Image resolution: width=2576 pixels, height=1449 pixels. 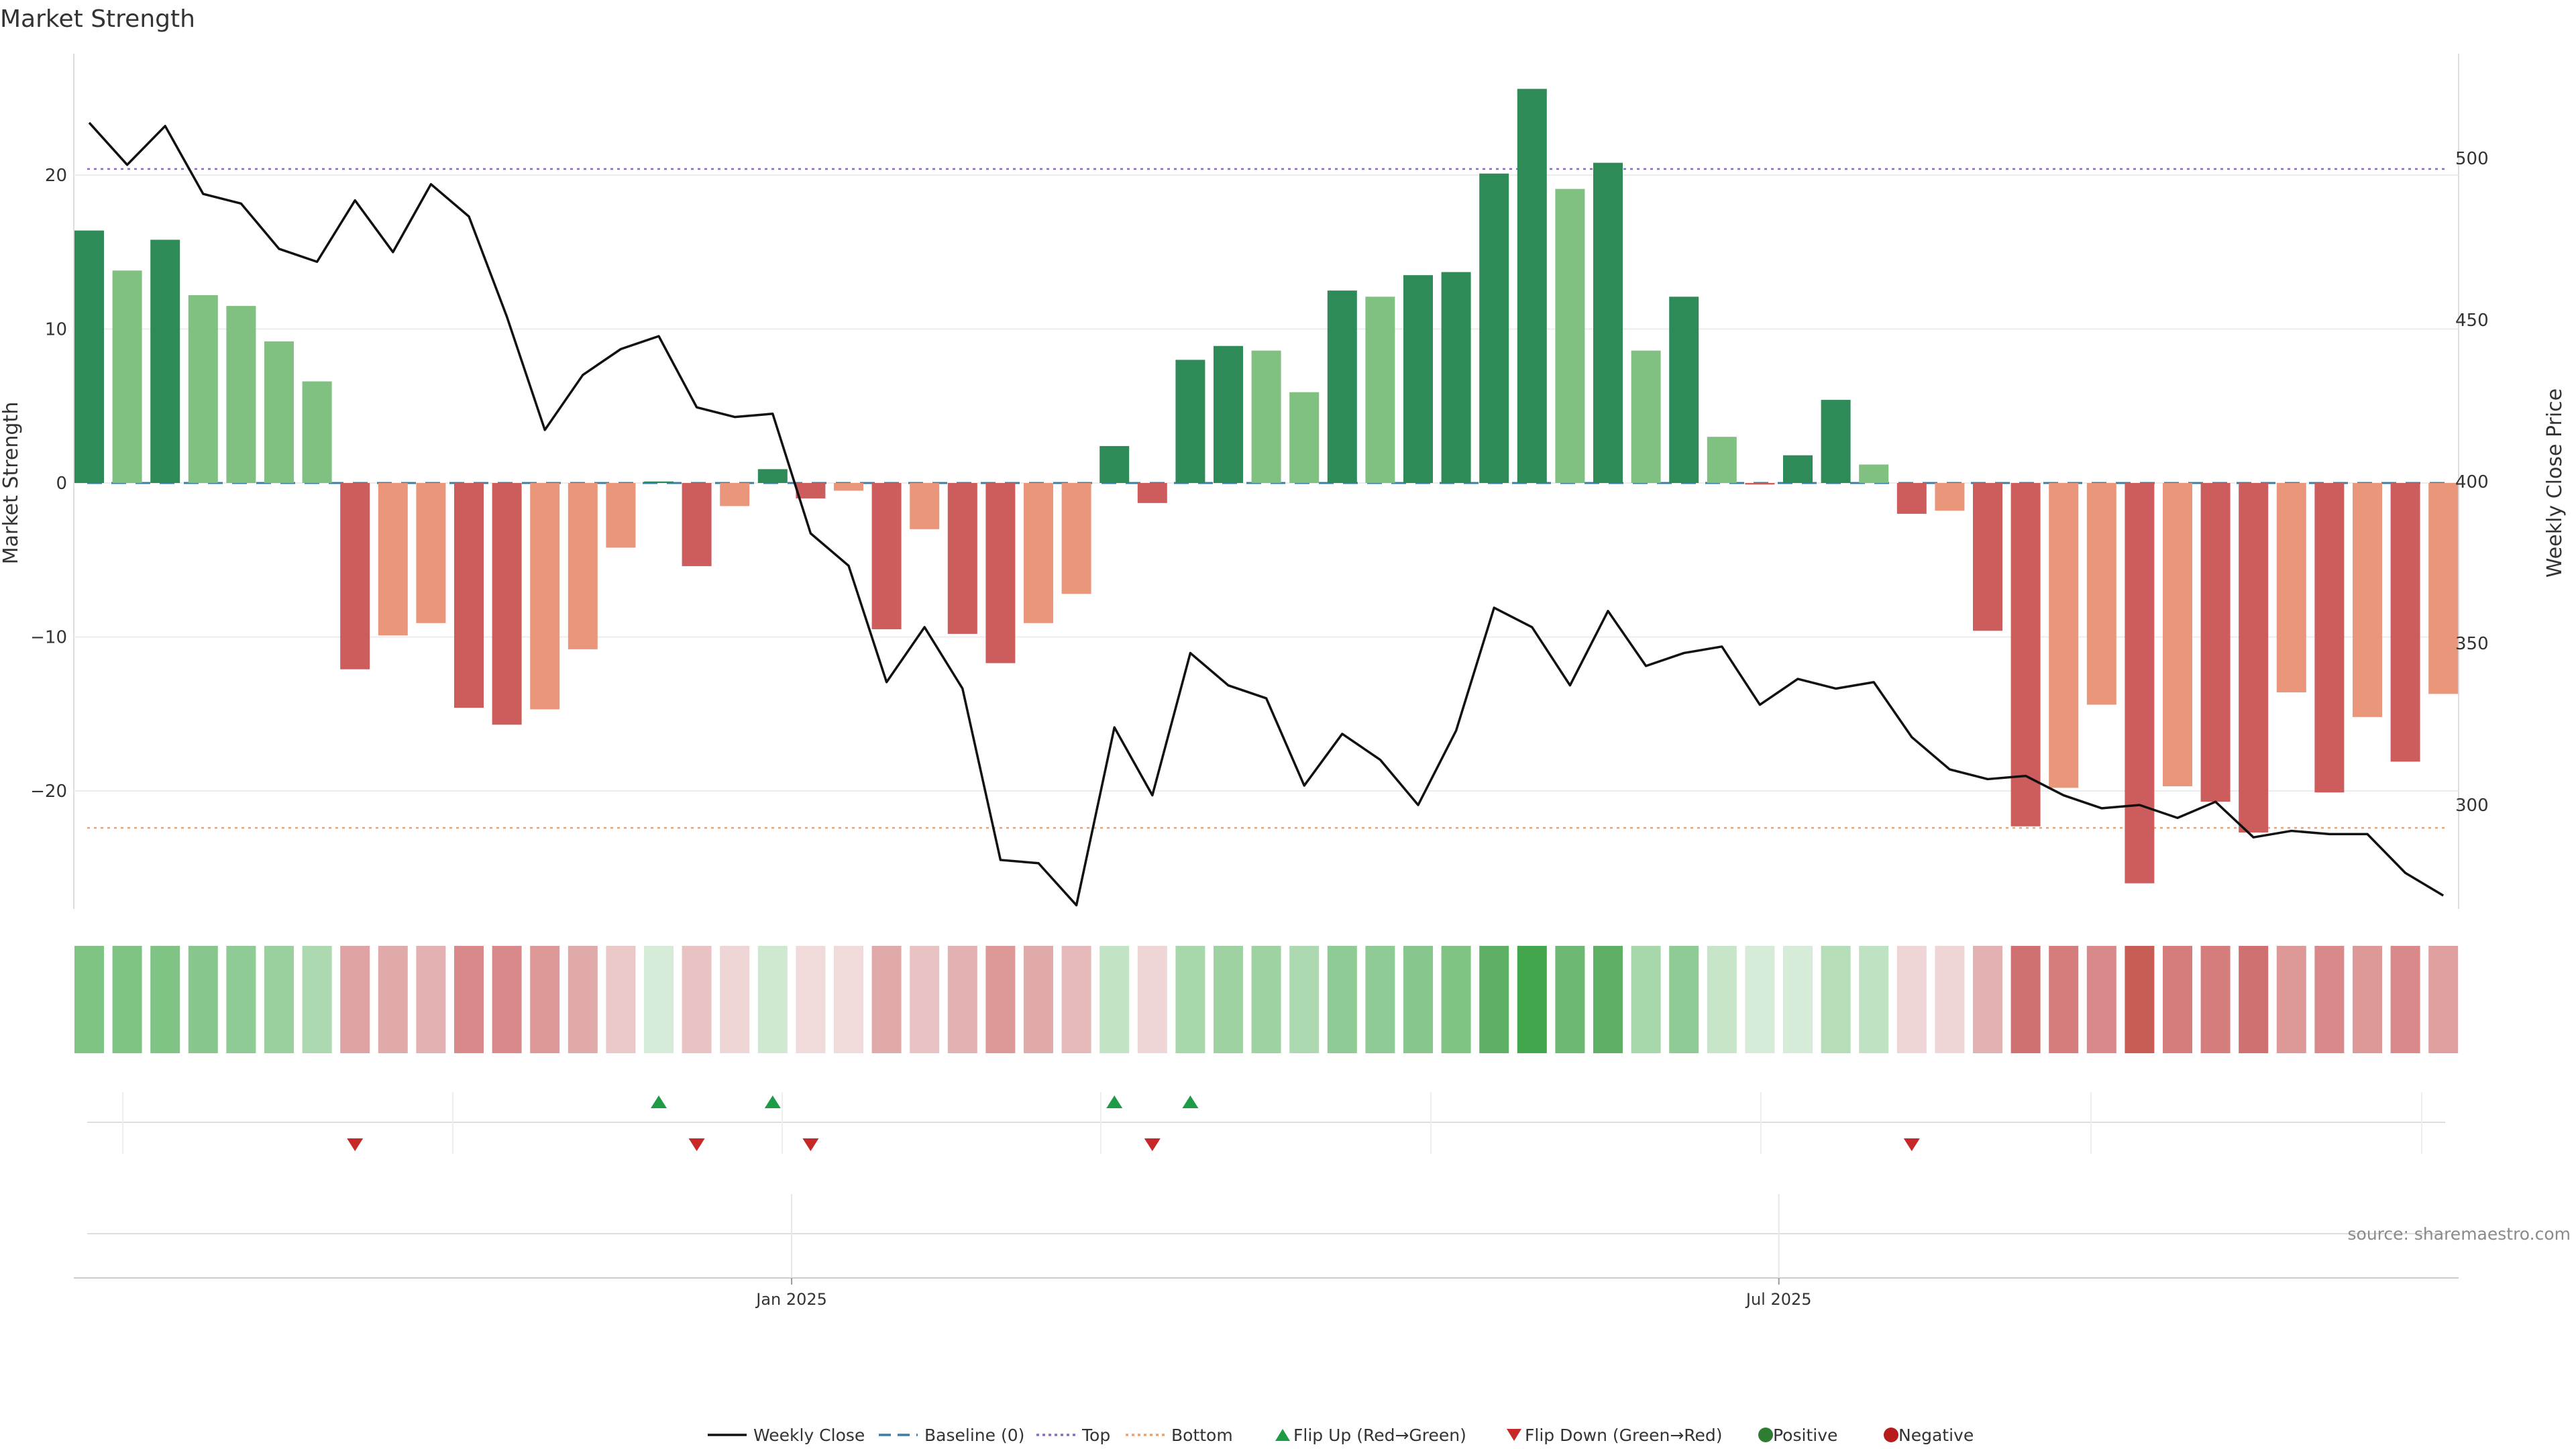 I want to click on legend-label: Positive, so click(x=1805, y=1435).